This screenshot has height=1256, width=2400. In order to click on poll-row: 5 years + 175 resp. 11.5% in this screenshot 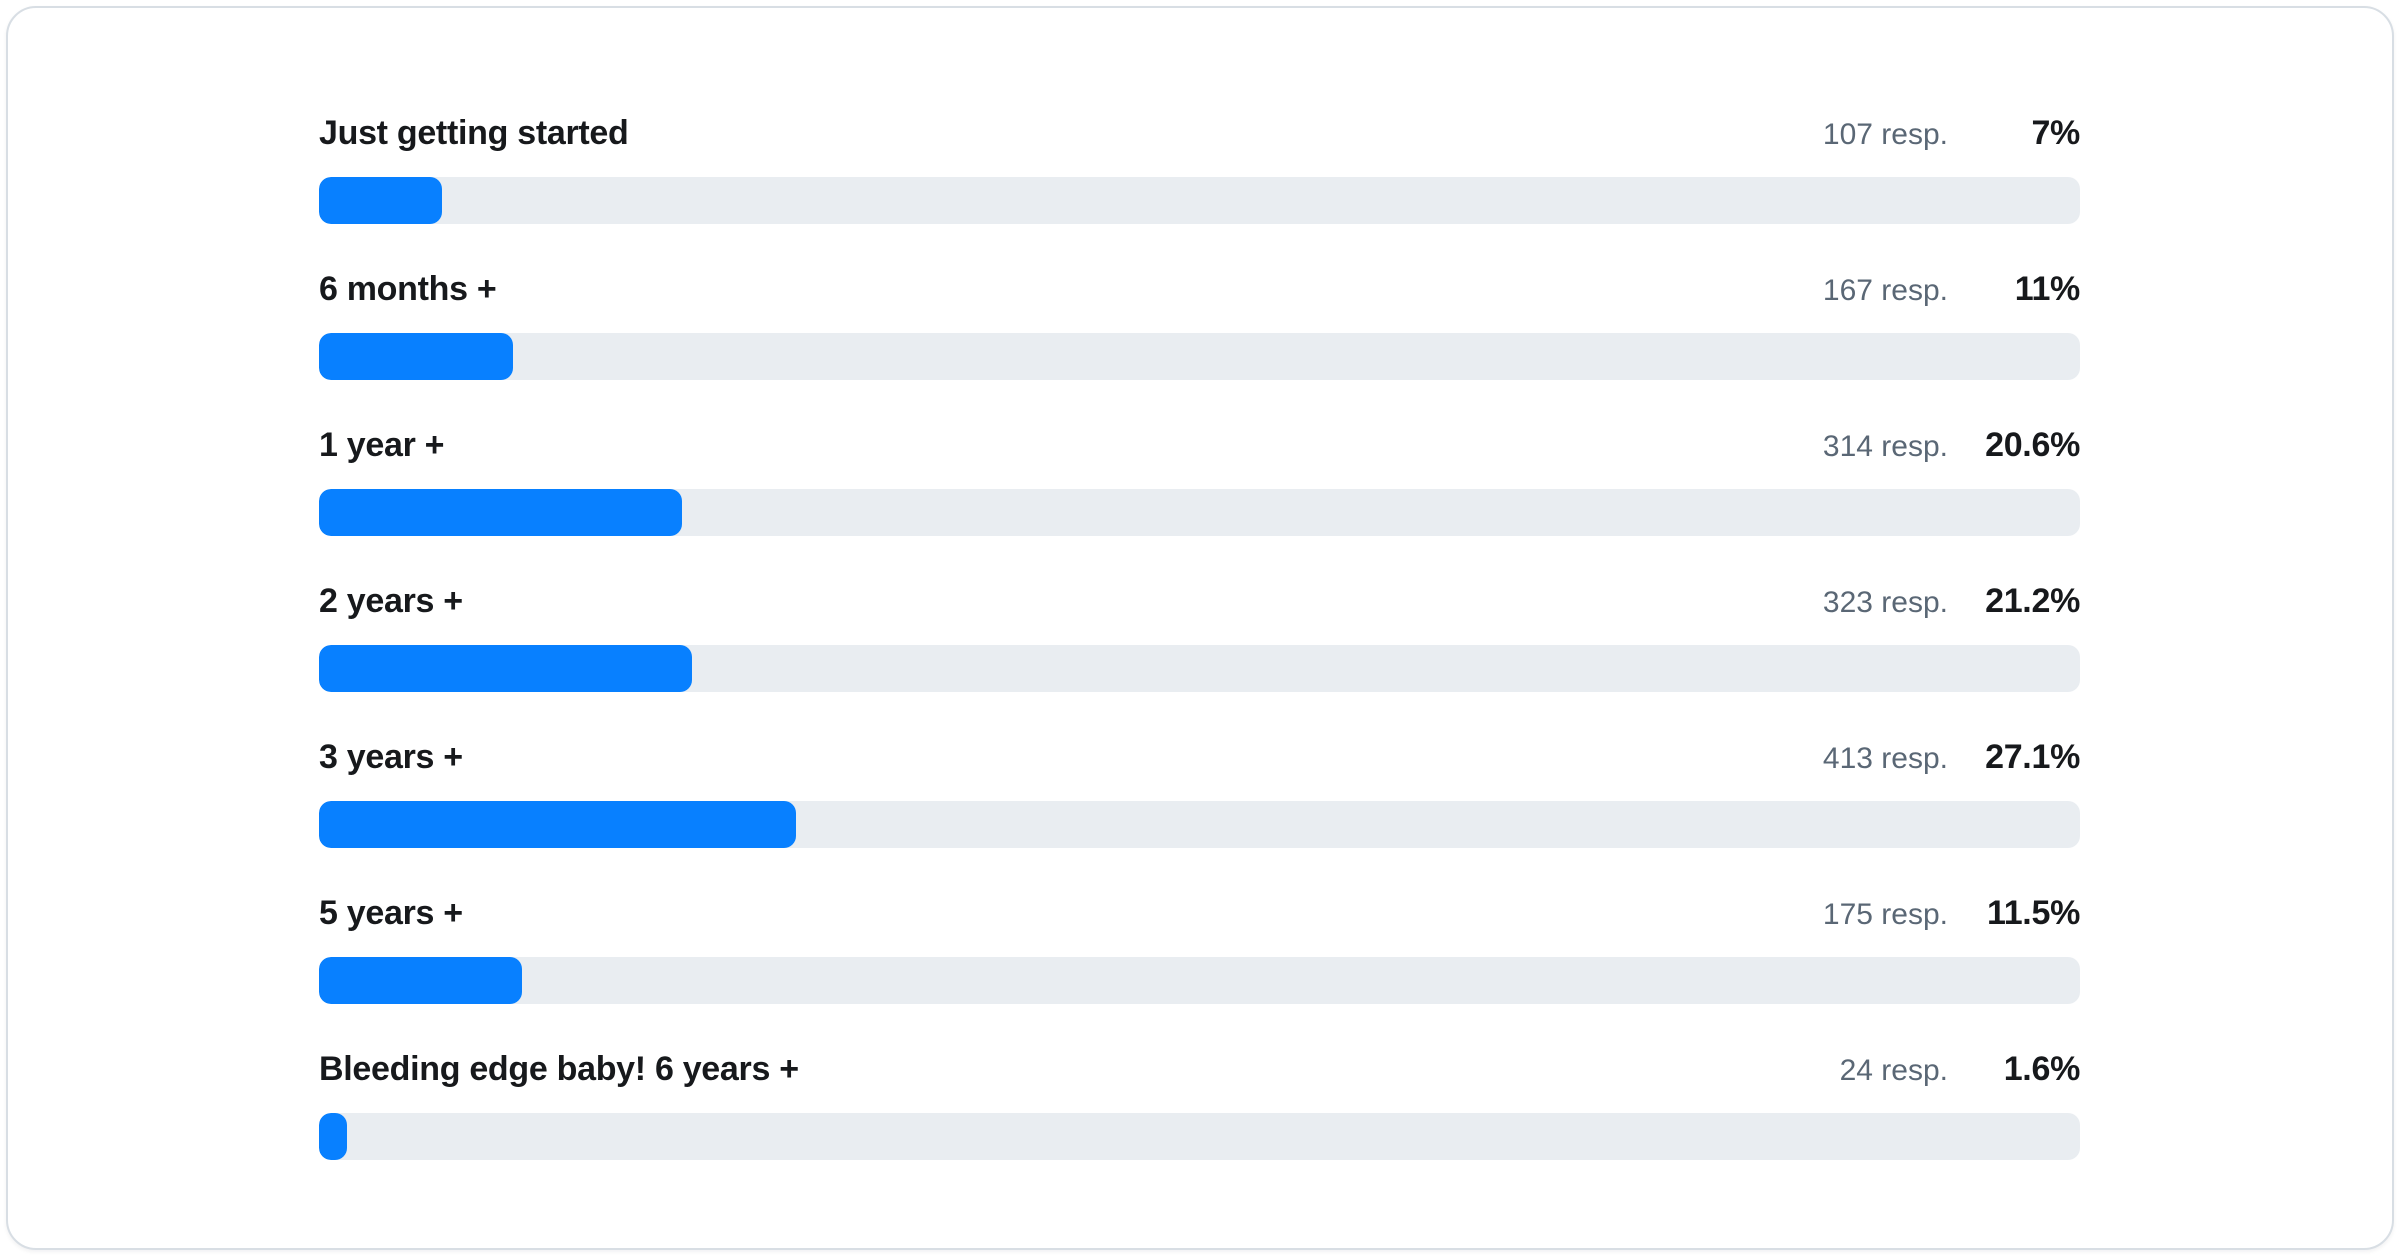, I will do `click(1199, 946)`.